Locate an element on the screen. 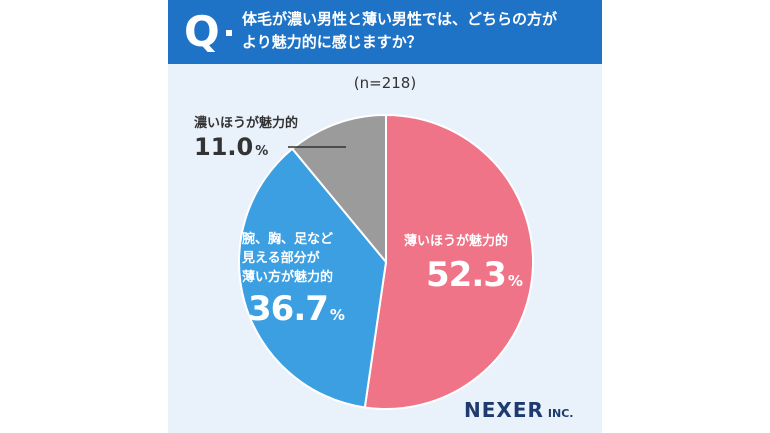 This screenshot has height=433, width=770. slice-value-thin: 52.3 is located at coordinates (466, 275).